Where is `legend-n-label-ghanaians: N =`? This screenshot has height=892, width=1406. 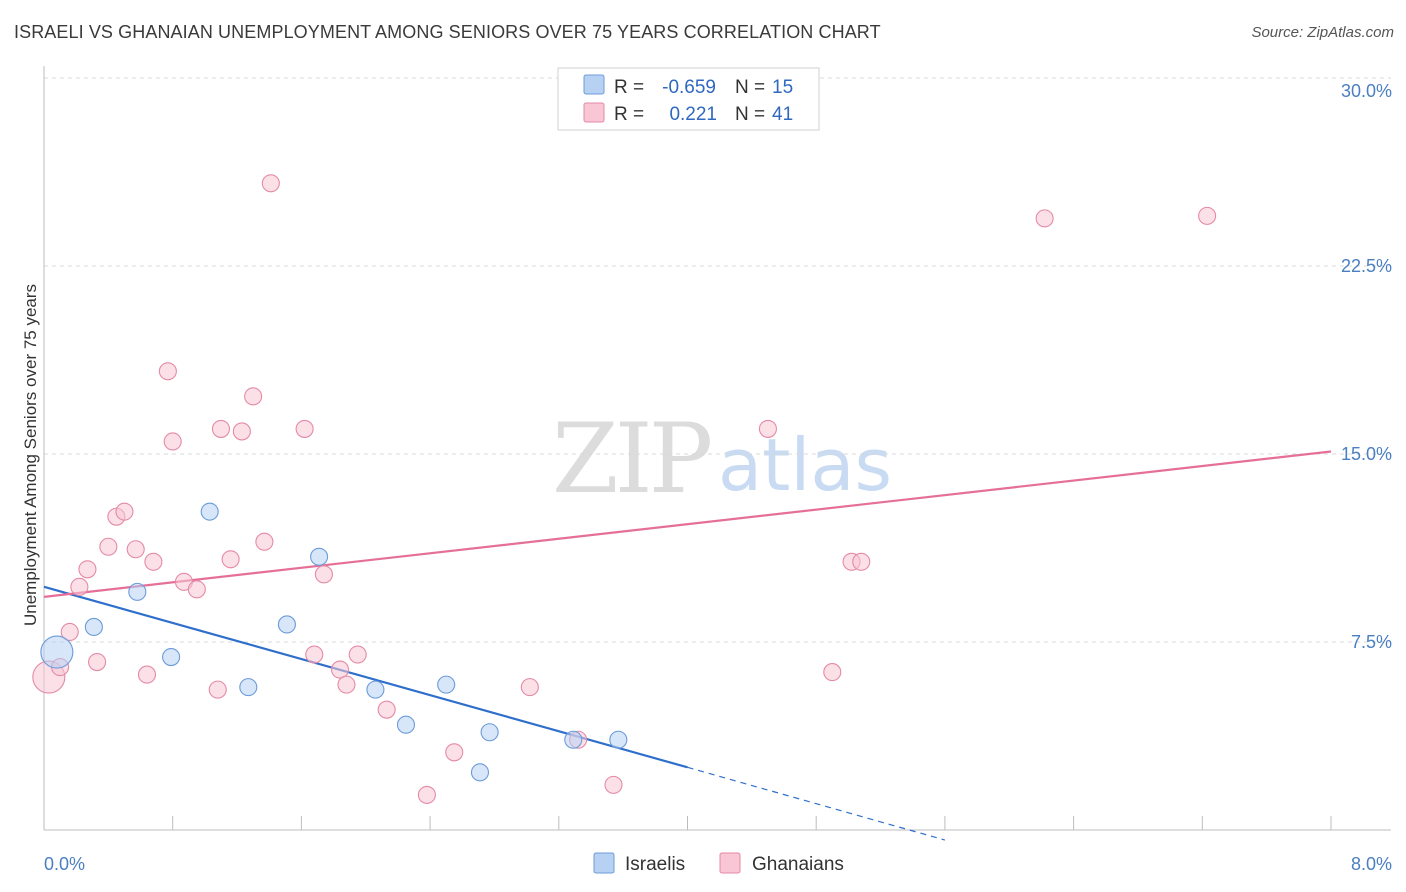 legend-n-label-ghanaians: N = is located at coordinates (750, 114).